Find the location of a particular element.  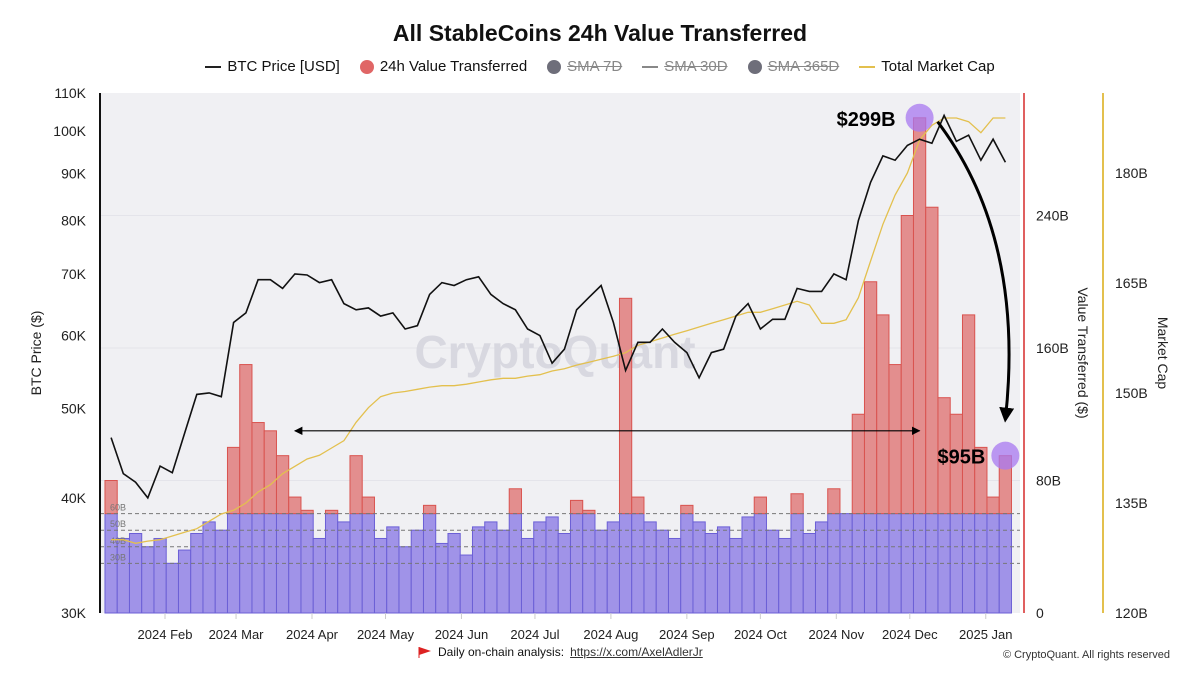

x-tick-label: 2024 Sep is located at coordinates (687, 634).